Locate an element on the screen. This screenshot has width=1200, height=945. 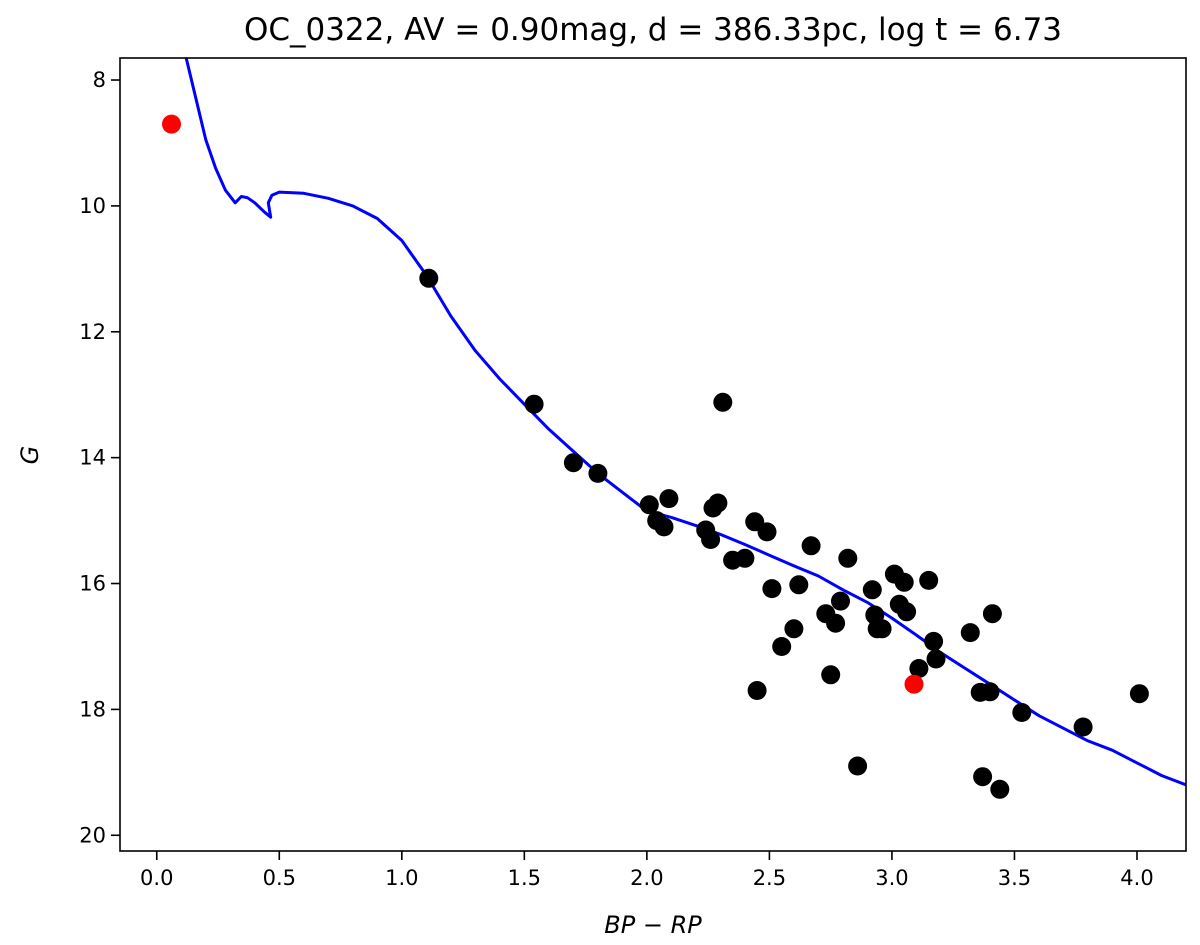
y-tick-label: 18 is located at coordinates (92, 709).